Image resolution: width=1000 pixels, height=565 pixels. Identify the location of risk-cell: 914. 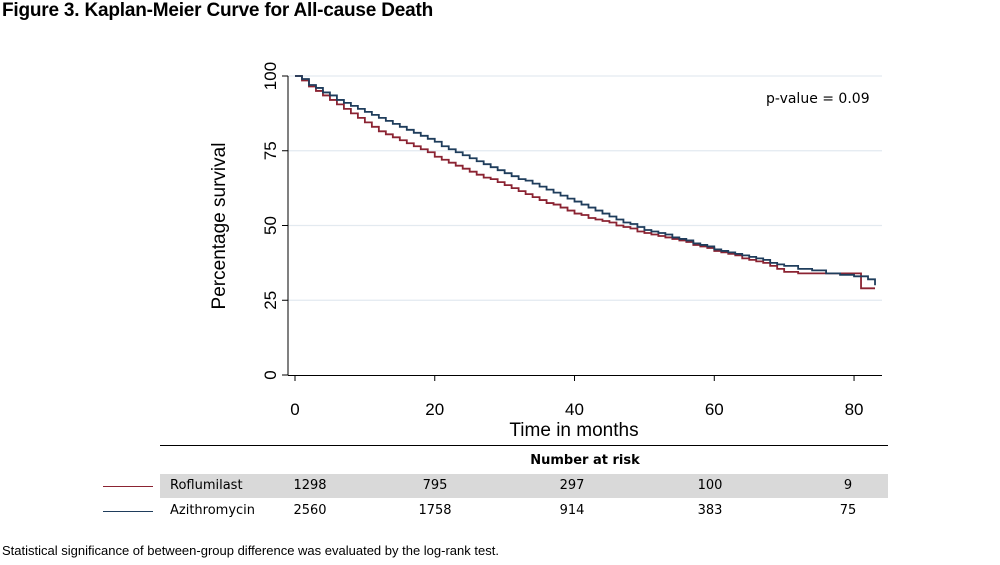
(572, 510).